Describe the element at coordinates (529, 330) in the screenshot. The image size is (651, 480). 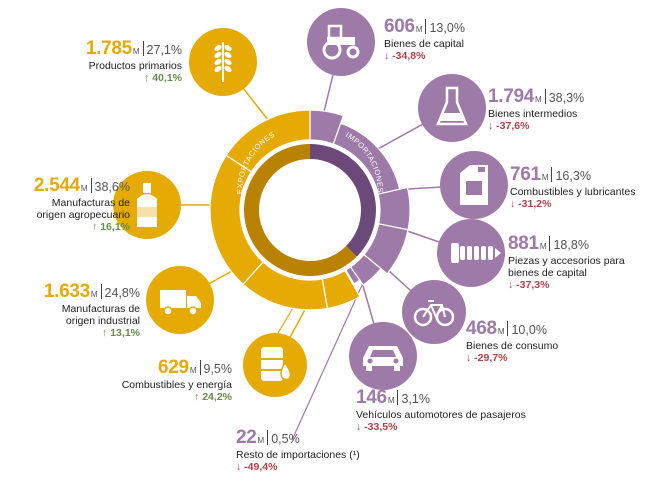
I see `import-share: 10,0%` at that location.